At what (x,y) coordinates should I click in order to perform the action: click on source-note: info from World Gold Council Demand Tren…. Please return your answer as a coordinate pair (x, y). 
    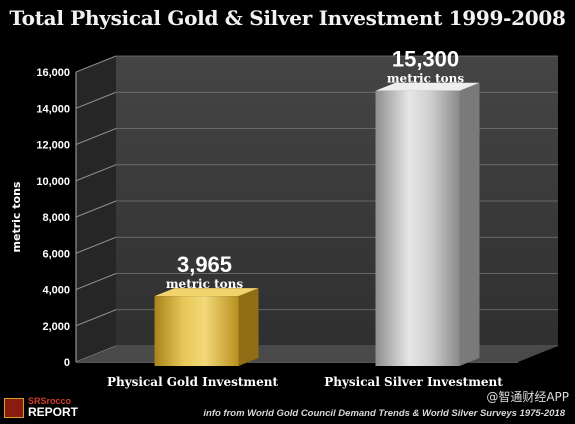
    Looking at the image, I should click on (384, 413).